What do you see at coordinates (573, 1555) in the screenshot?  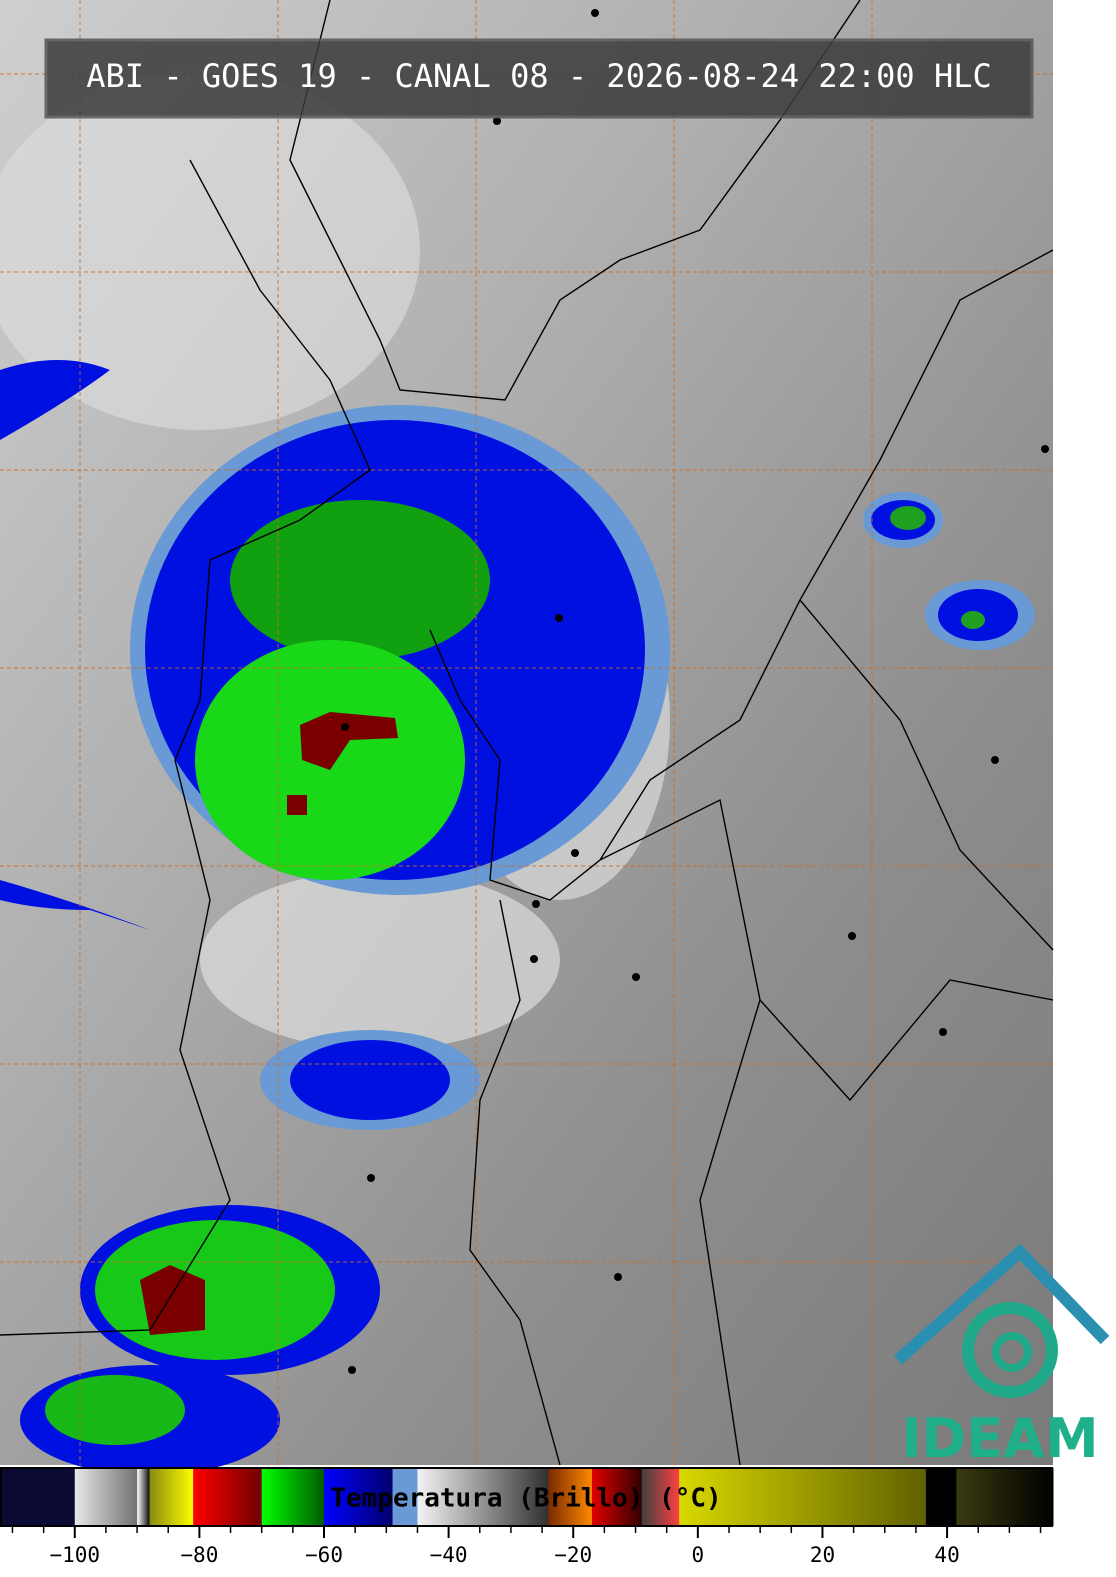 I see `colorbar-tick-label: −20` at bounding box center [573, 1555].